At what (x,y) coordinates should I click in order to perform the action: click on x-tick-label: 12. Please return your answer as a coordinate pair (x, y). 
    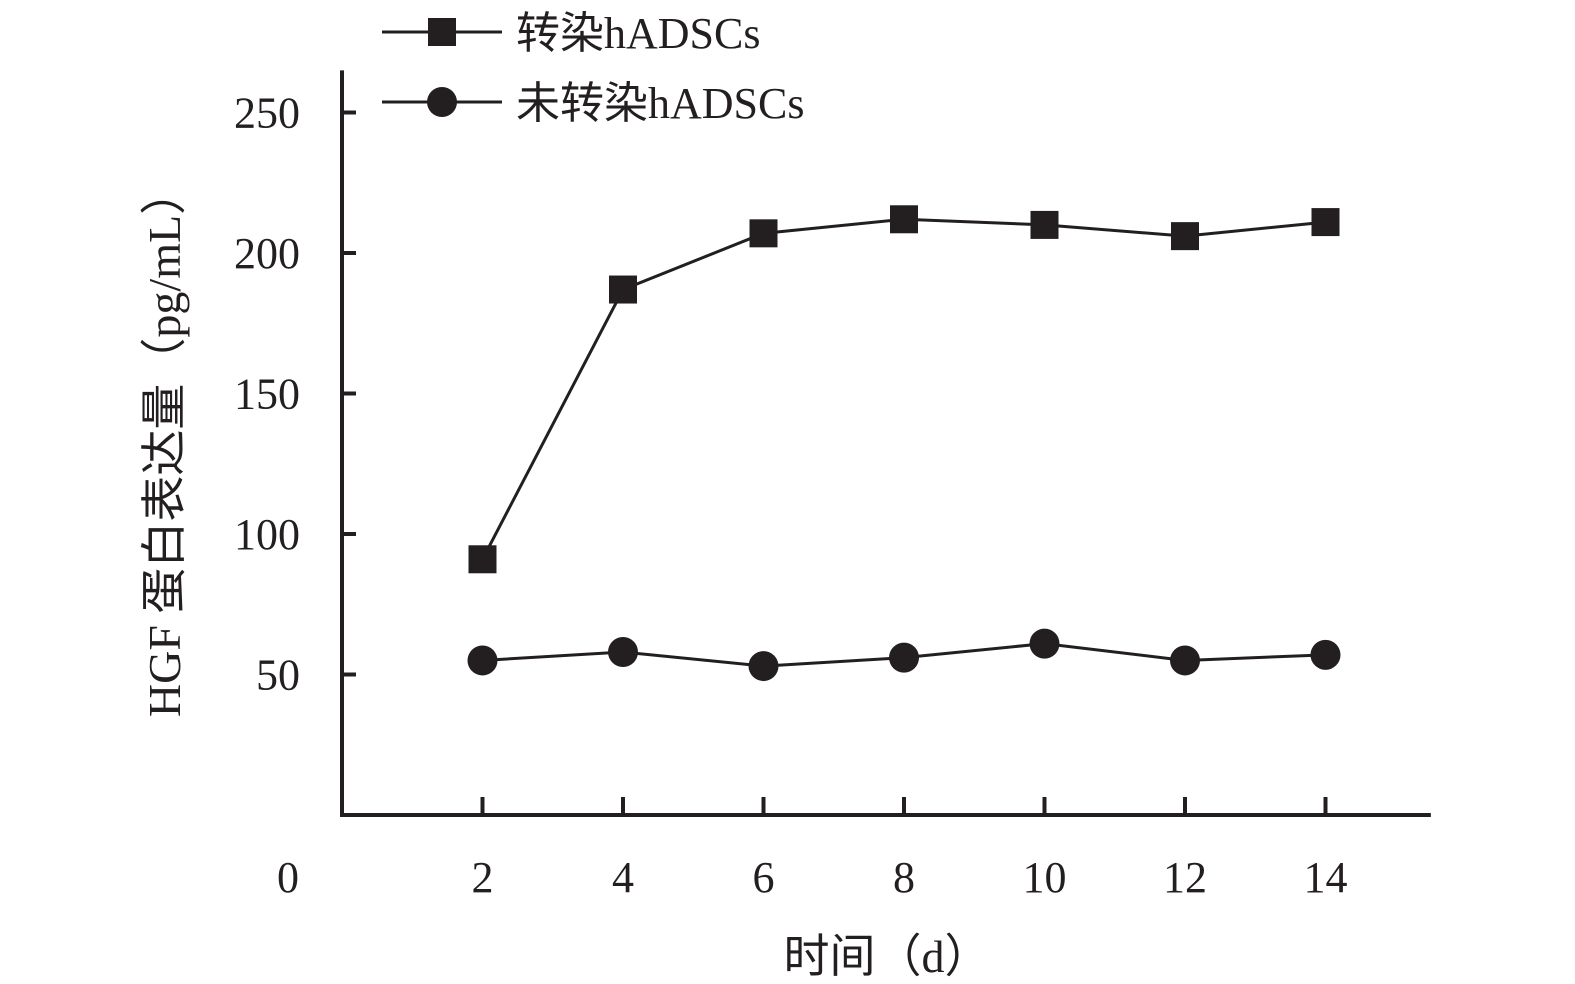
    Looking at the image, I should click on (1185, 877).